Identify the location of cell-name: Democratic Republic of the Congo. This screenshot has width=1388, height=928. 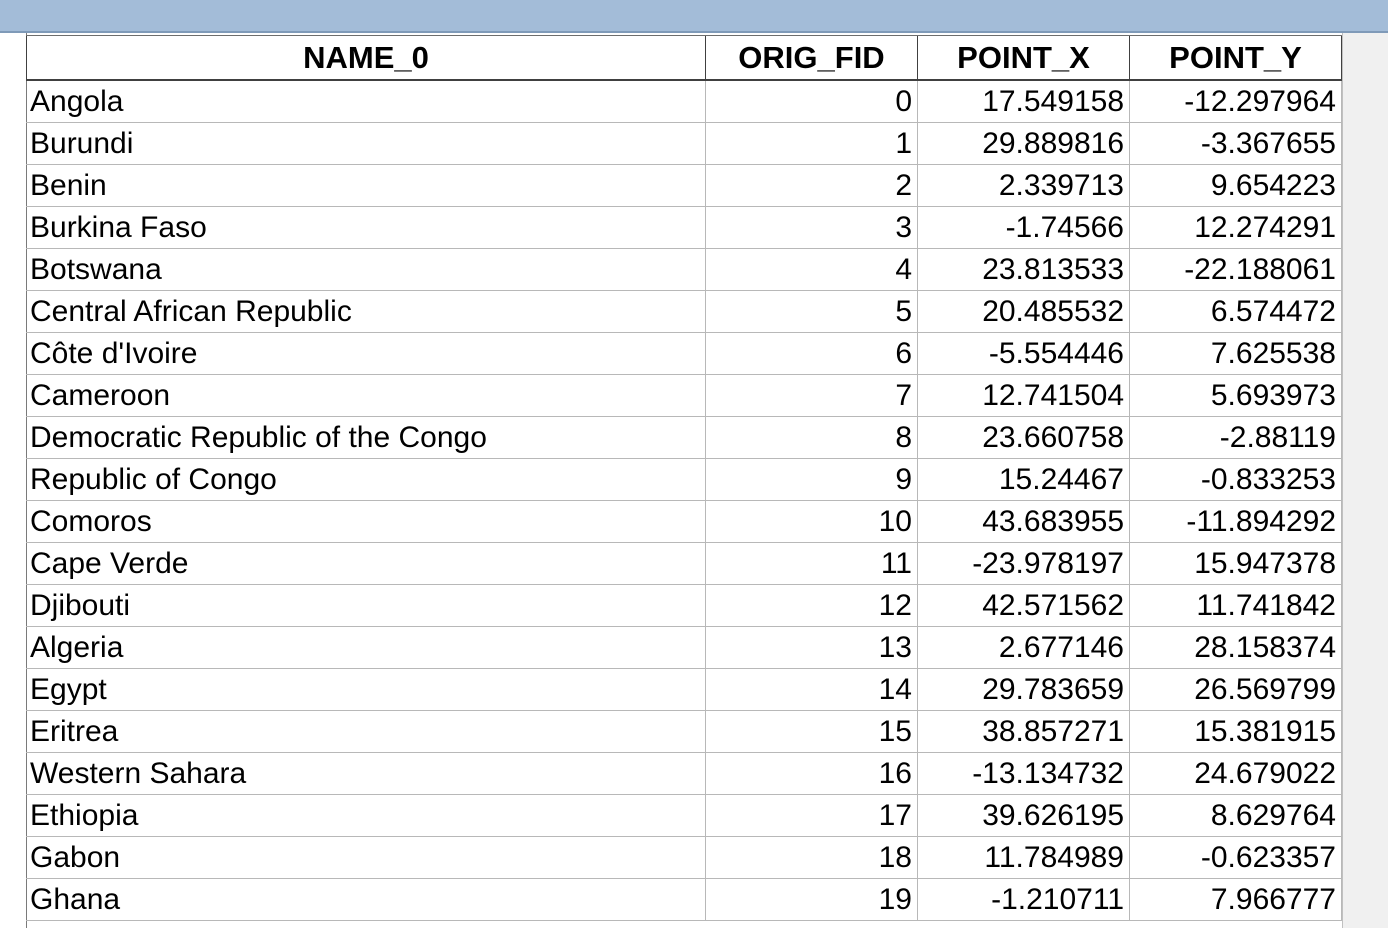
(366, 437).